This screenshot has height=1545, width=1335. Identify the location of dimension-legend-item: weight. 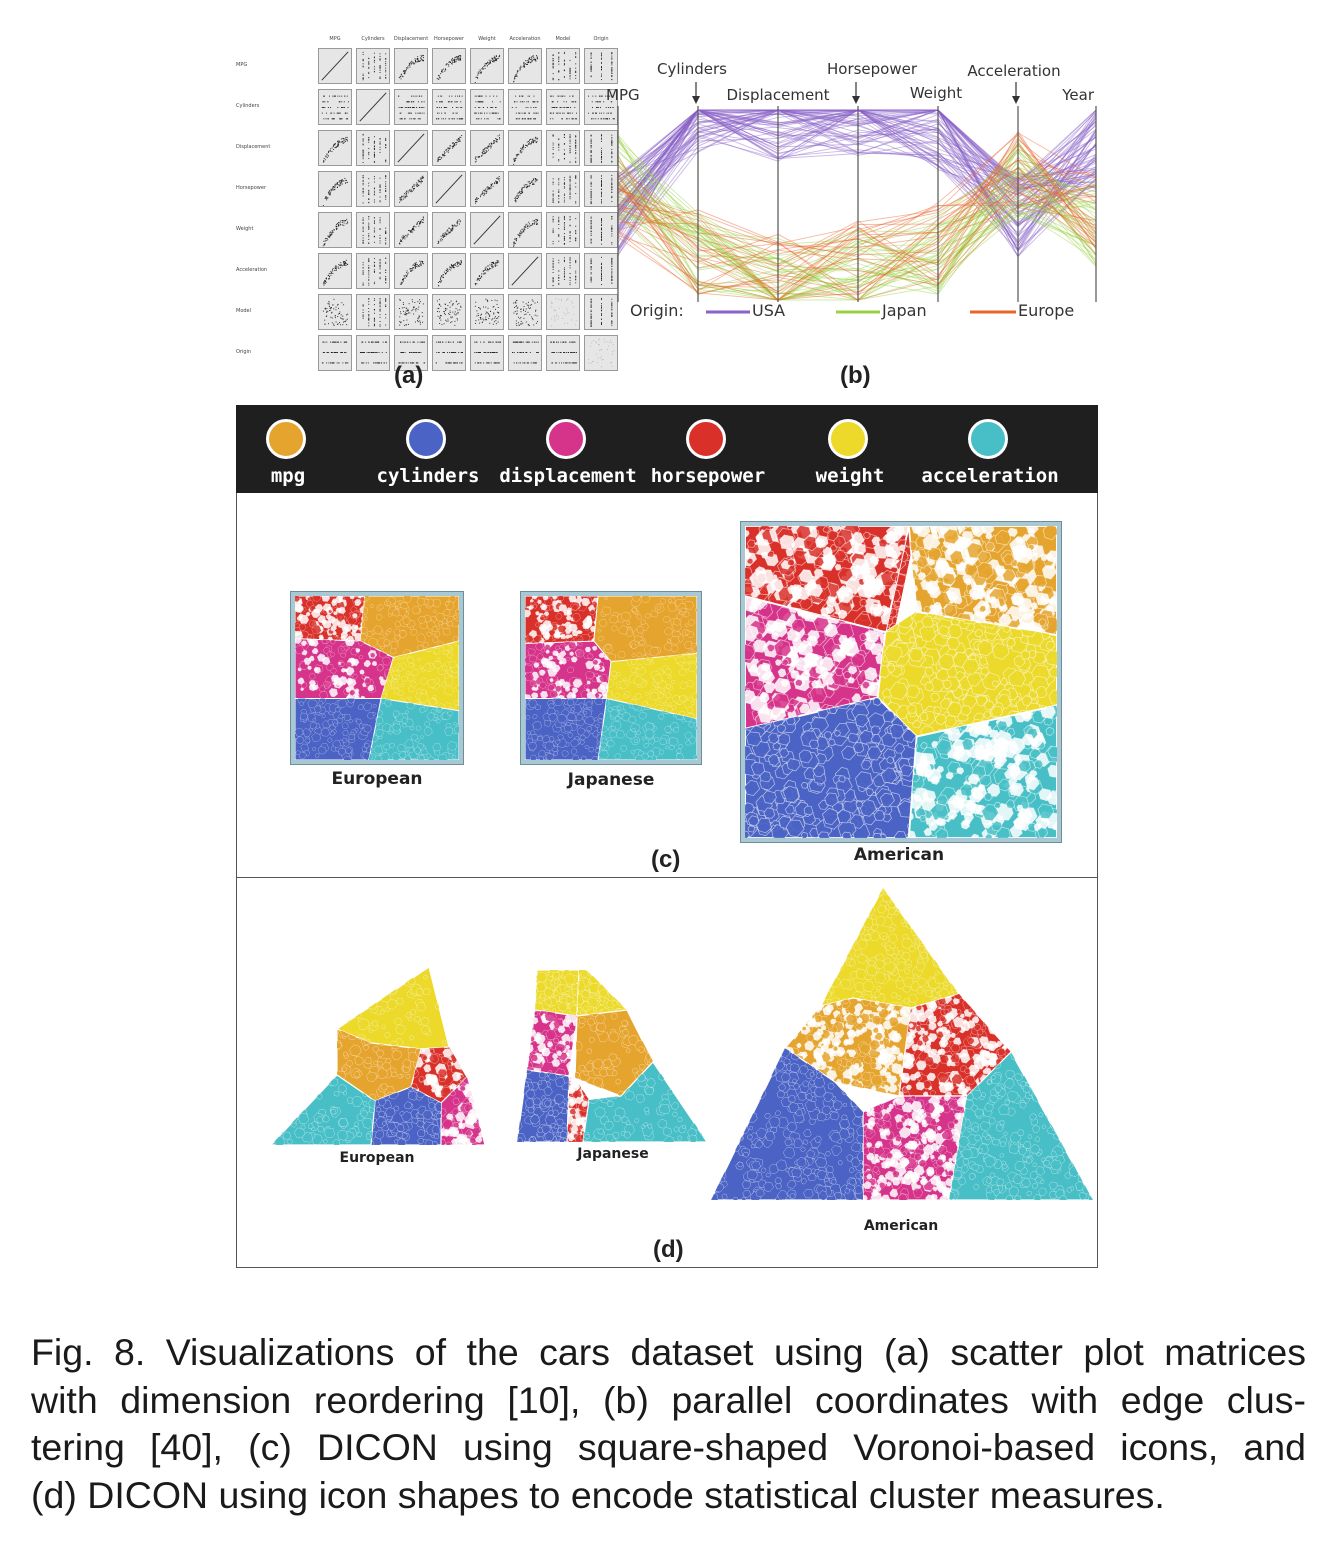
(850, 453).